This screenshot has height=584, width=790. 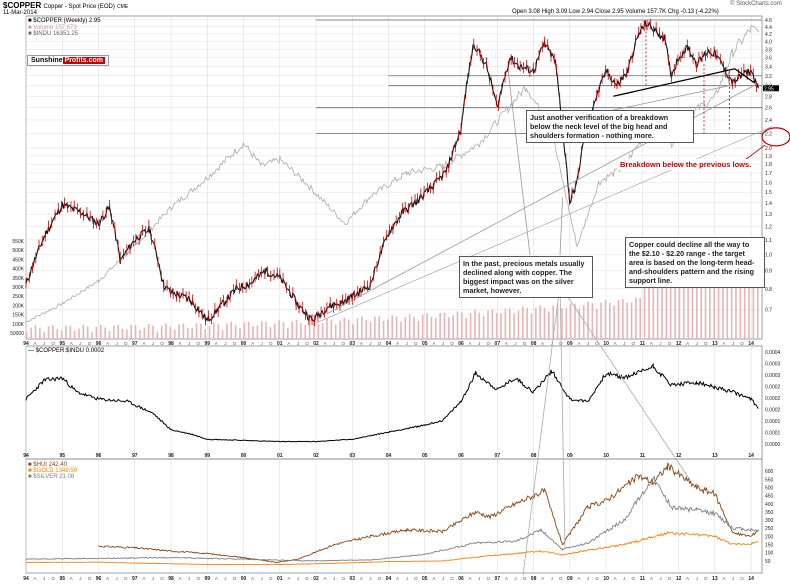 I want to click on metals-tick-label: 550, so click(x=769, y=480).